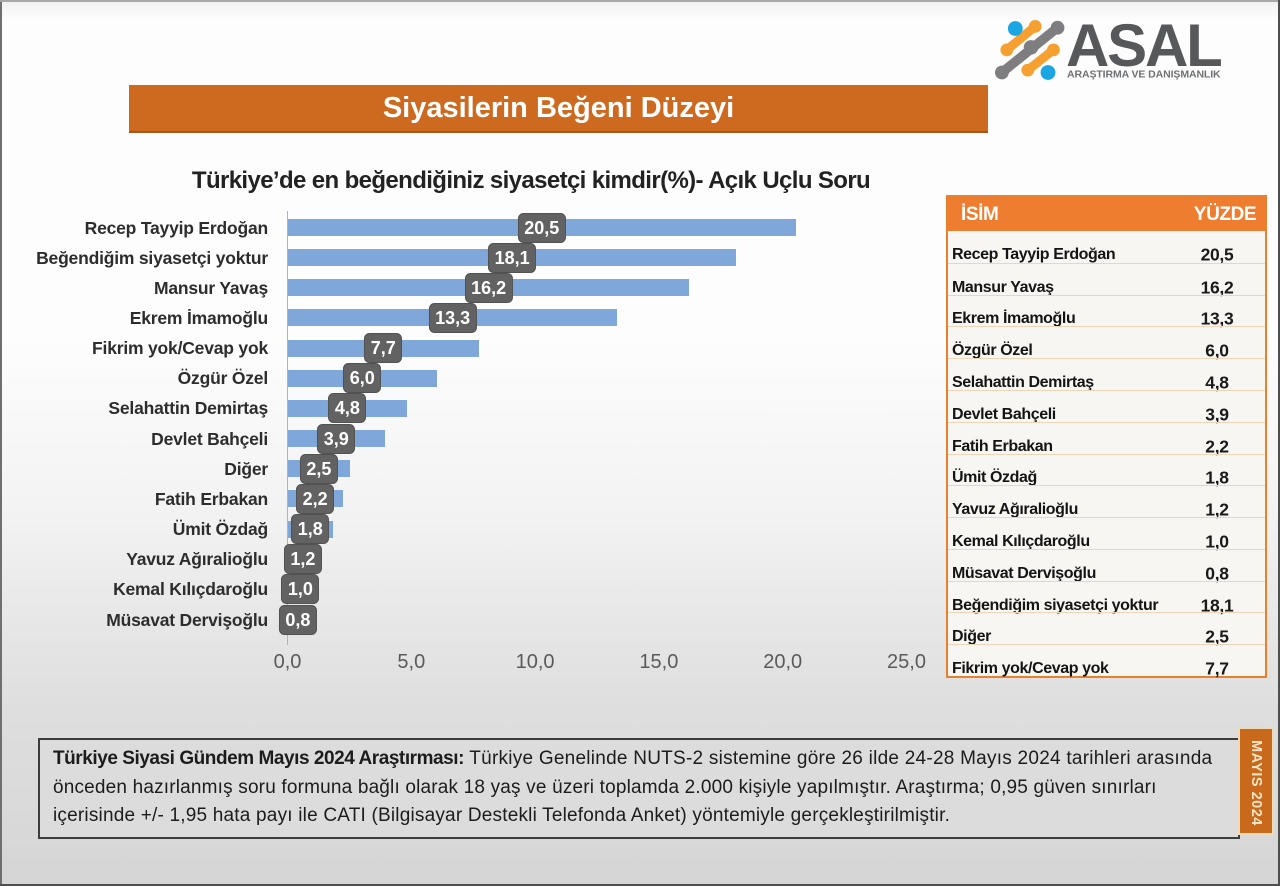 The image size is (1280, 886). I want to click on svg-text: ASAL, so click(1143, 45).